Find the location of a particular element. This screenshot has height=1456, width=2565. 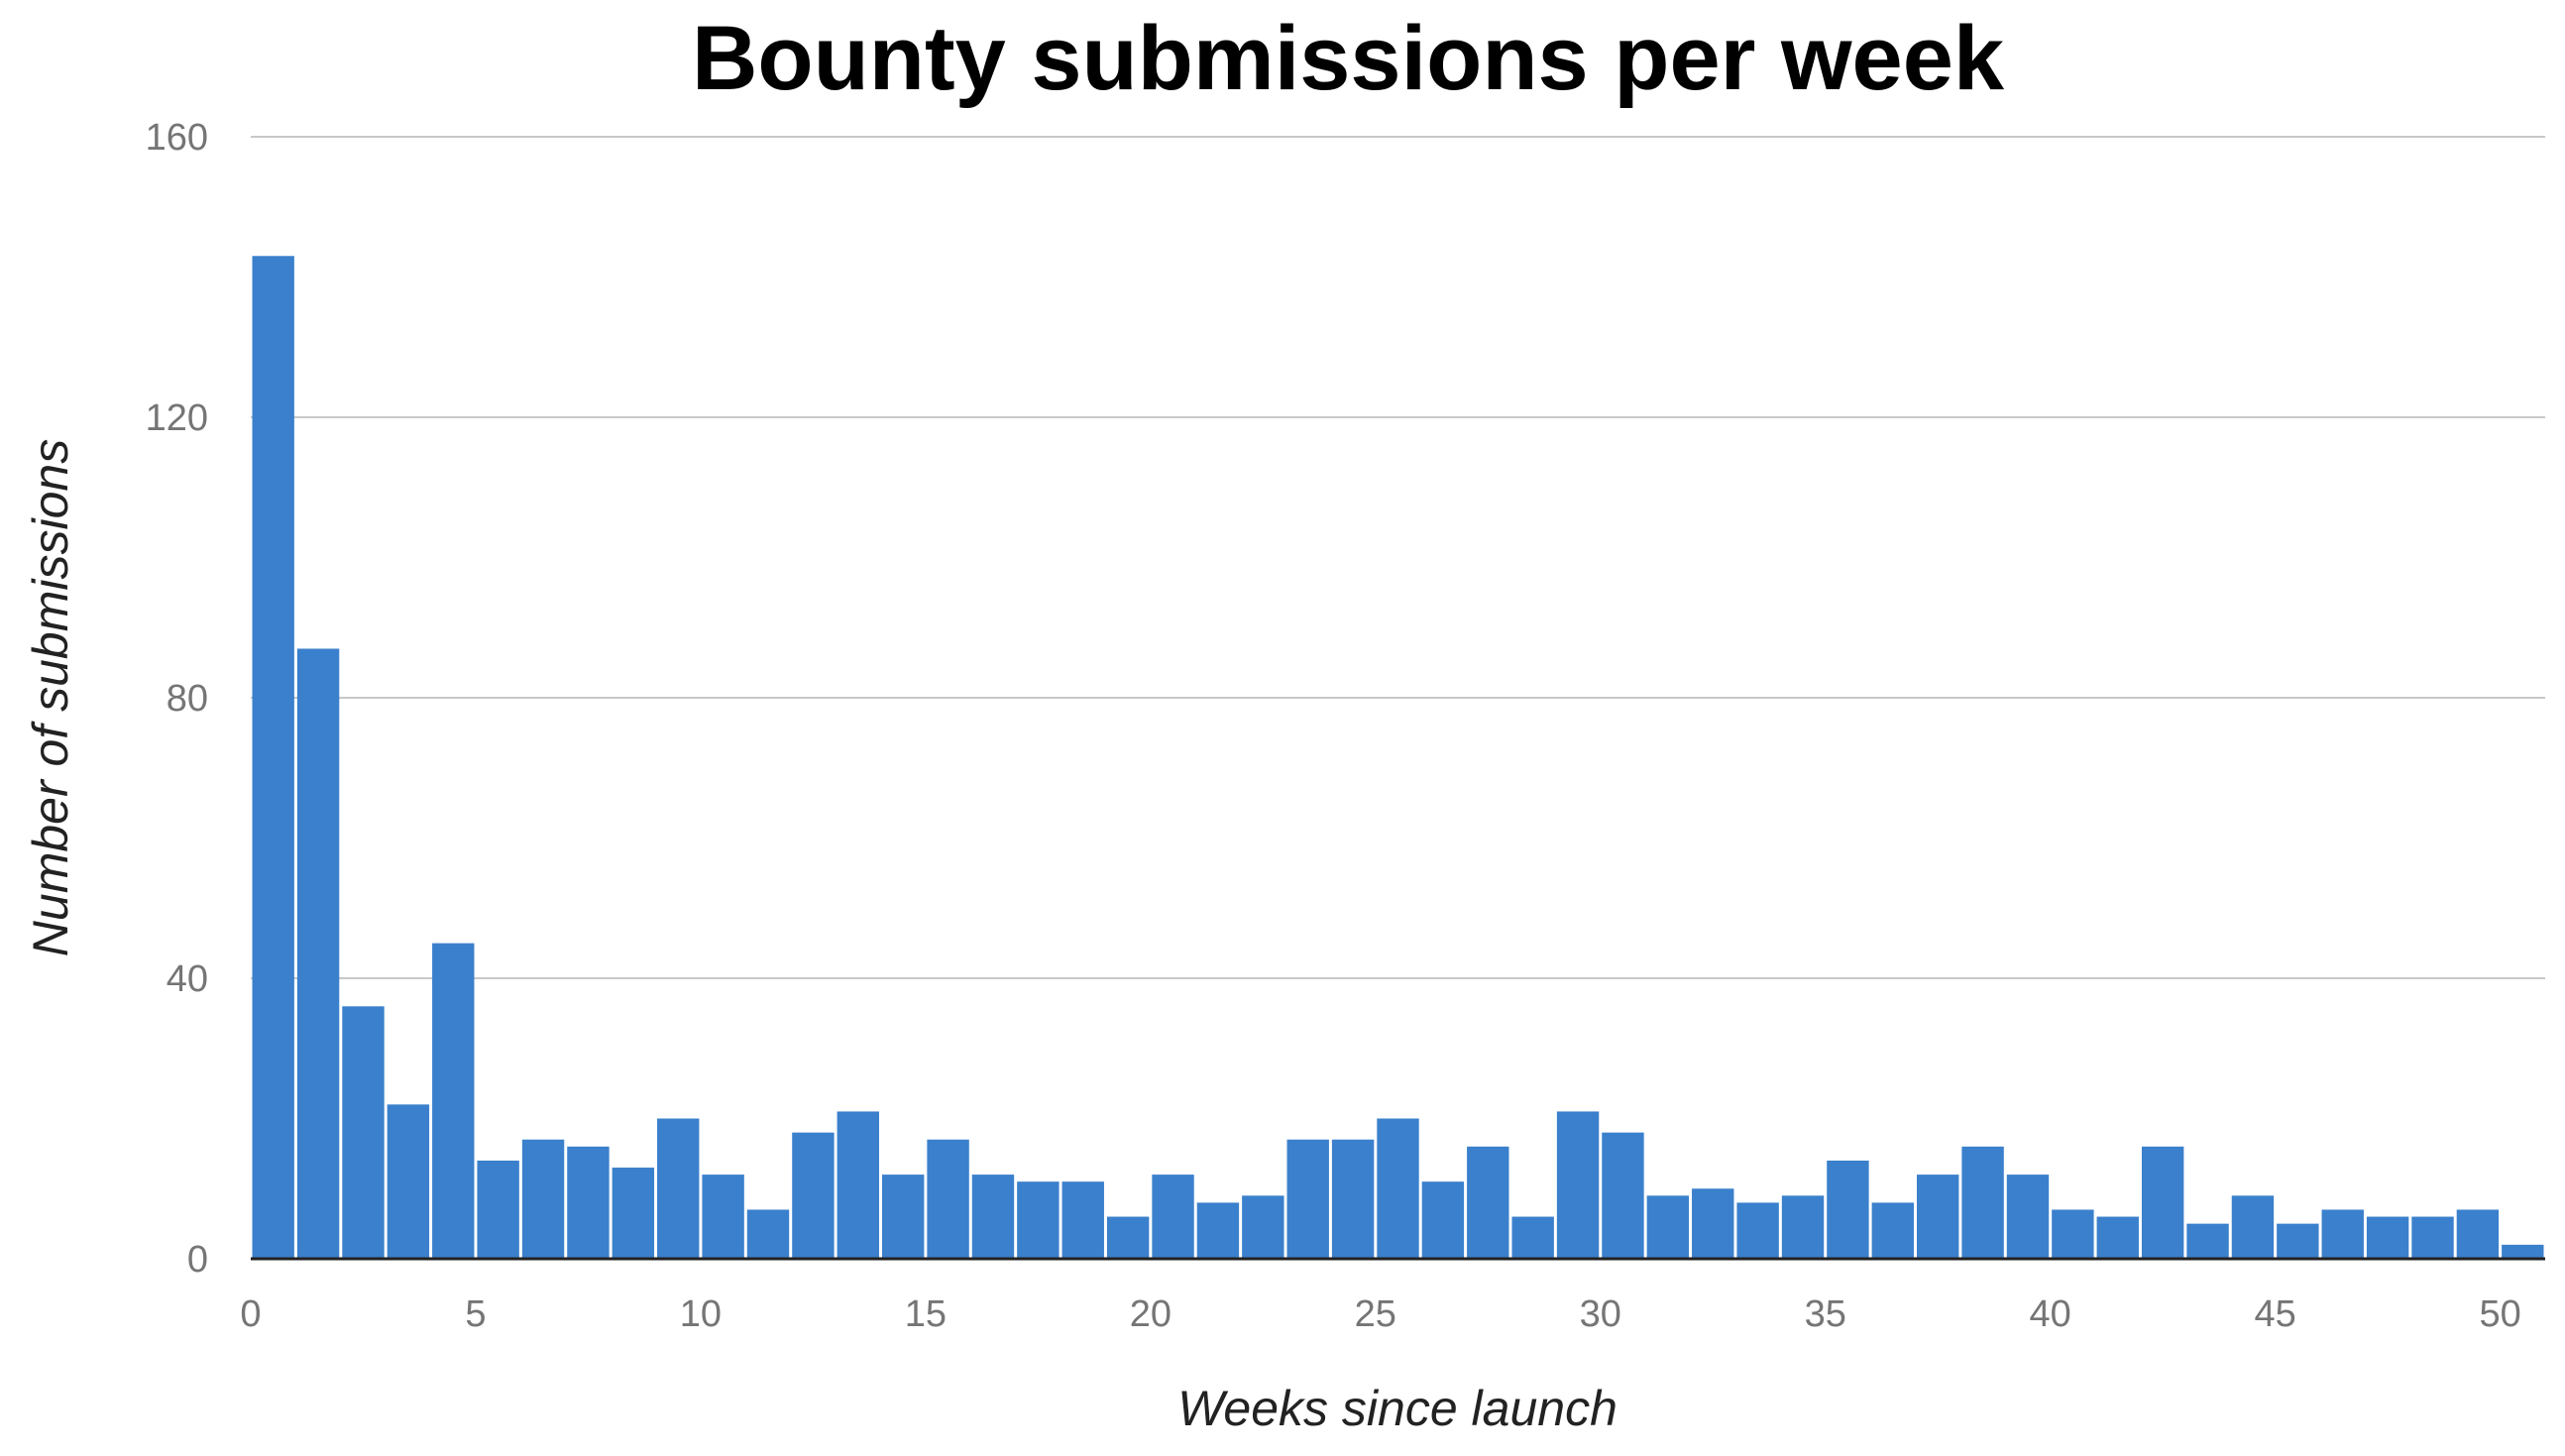

x-tick-label: 15 is located at coordinates (926, 1314).